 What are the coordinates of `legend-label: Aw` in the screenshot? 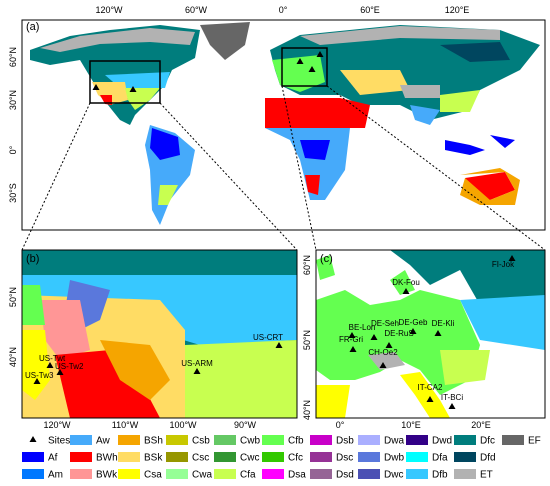 It's located at (103, 441).